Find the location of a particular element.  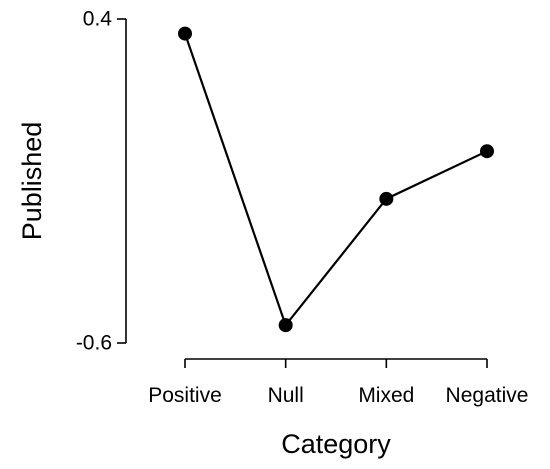

y-axis: -0.6 0.4 is located at coordinates (101, 181).